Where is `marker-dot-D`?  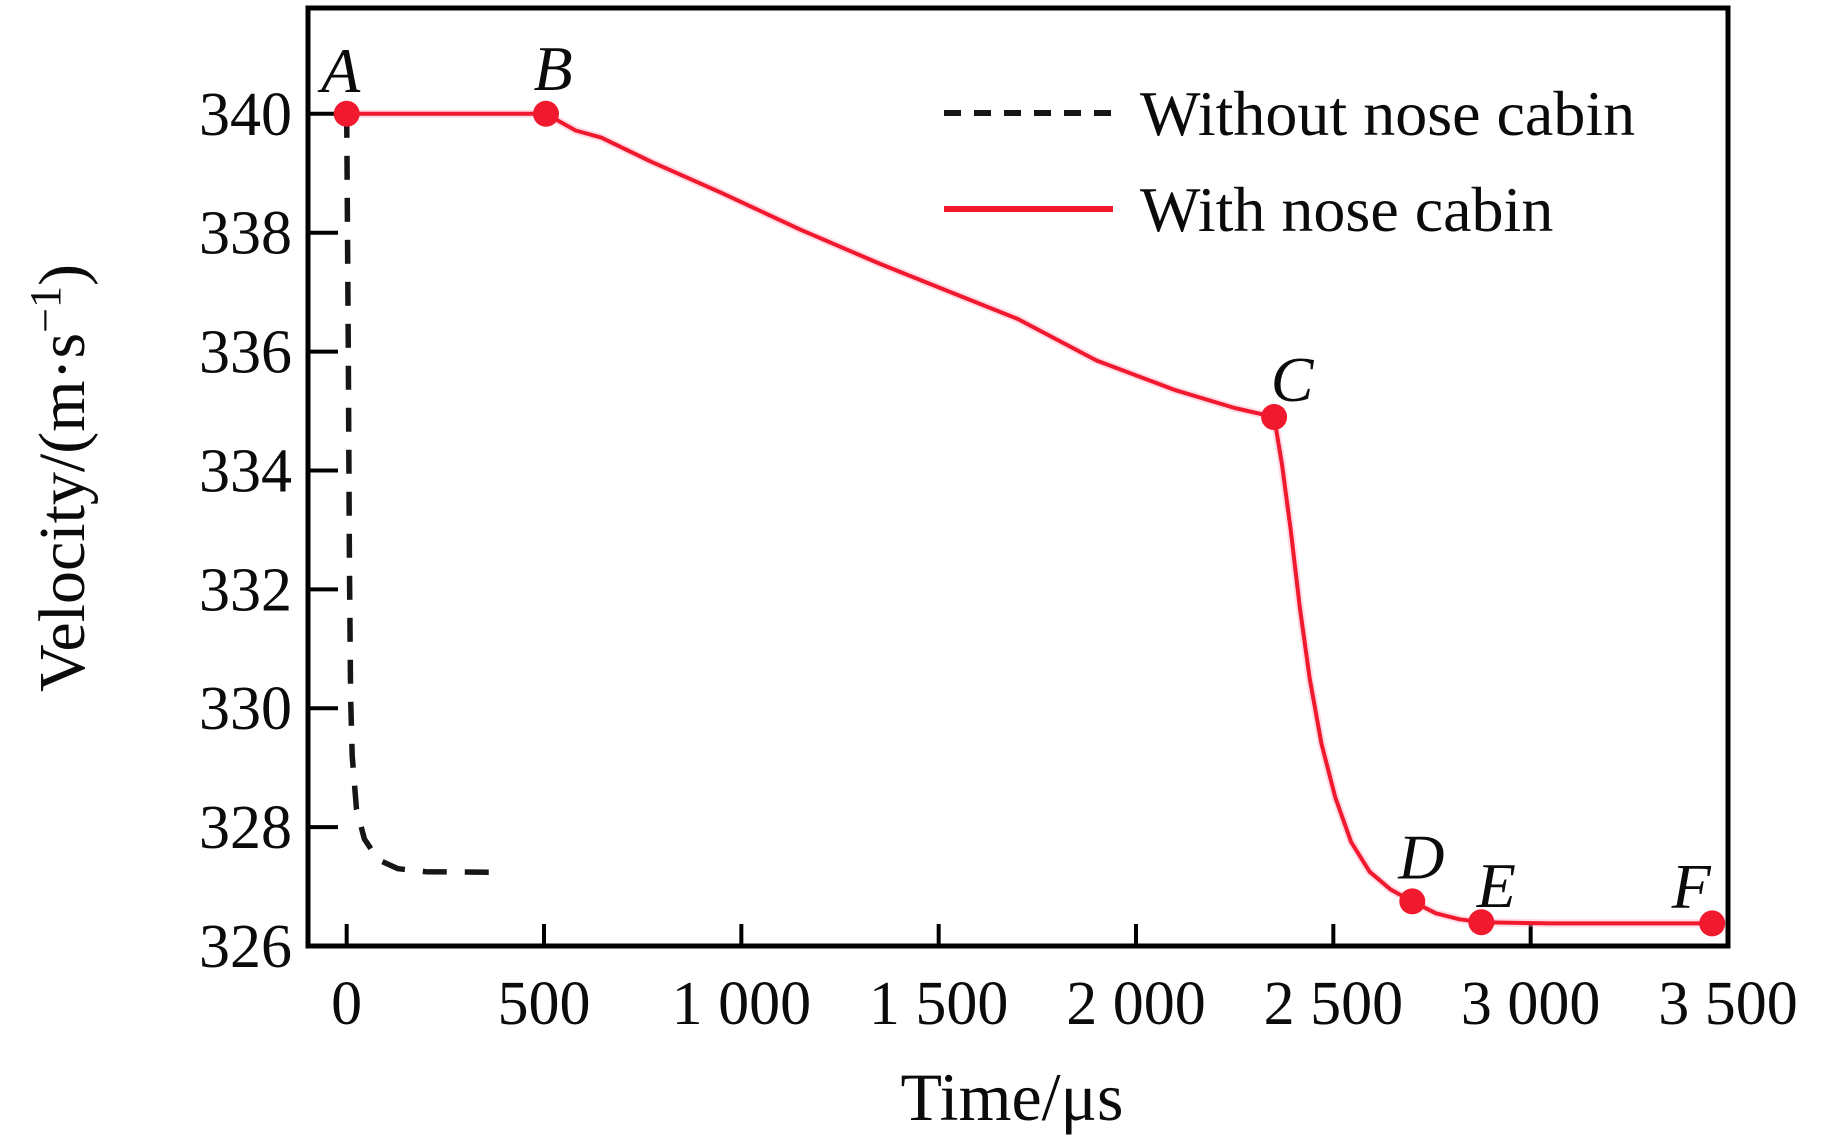 marker-dot-D is located at coordinates (1412, 901).